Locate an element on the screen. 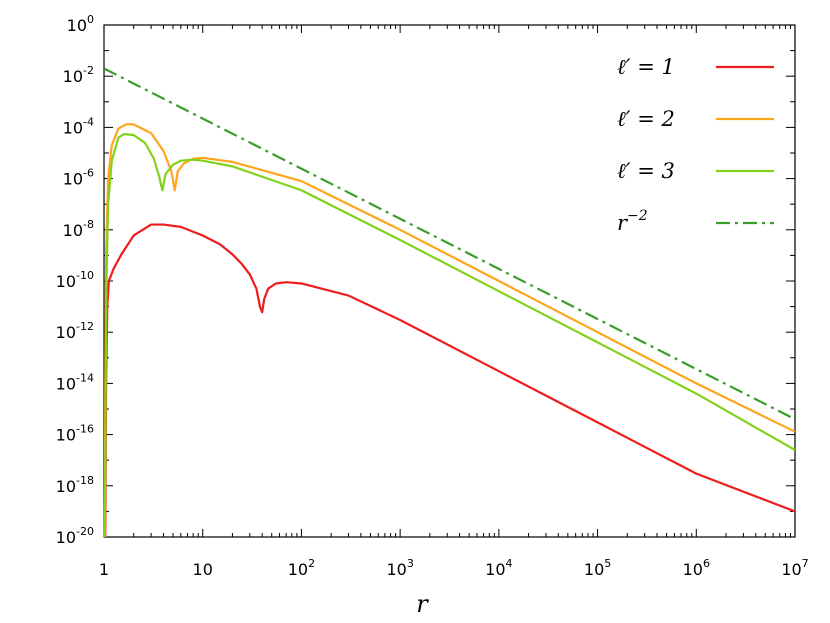 The height and width of the screenshot is (623, 830). legend: ℓ′ = 1 ℓ′ = 2 ℓ′ = 3 r−2 is located at coordinates (695, 145).